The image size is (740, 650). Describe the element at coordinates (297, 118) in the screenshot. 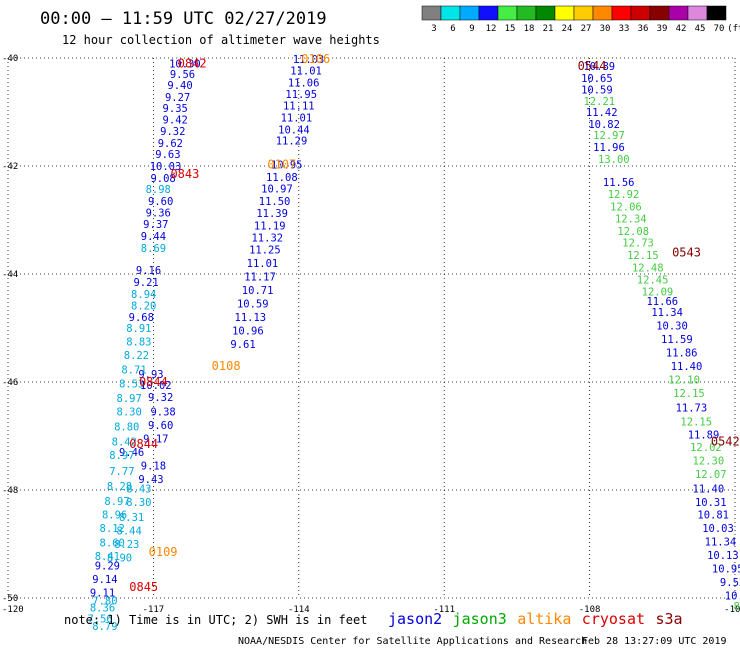

I see `wave-height-value: 11.01` at that location.